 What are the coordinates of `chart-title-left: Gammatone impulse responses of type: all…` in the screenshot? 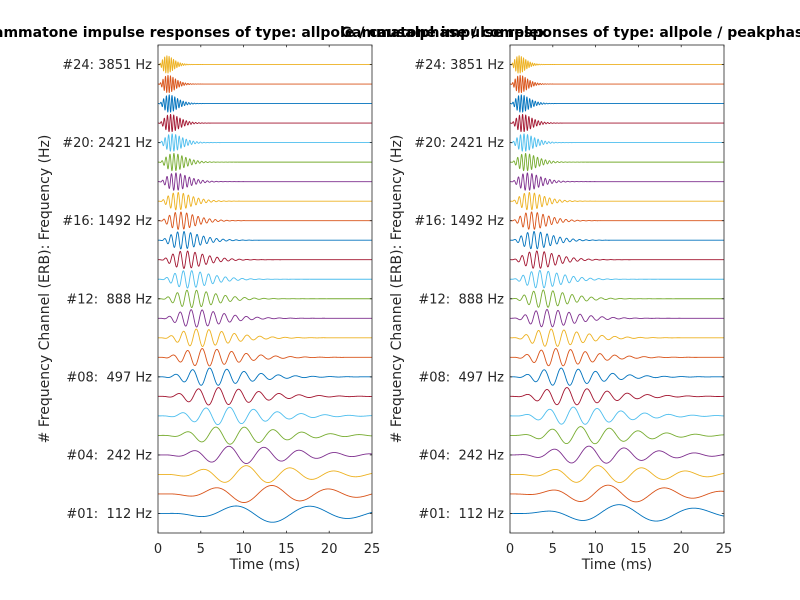 It's located at (273, 33).